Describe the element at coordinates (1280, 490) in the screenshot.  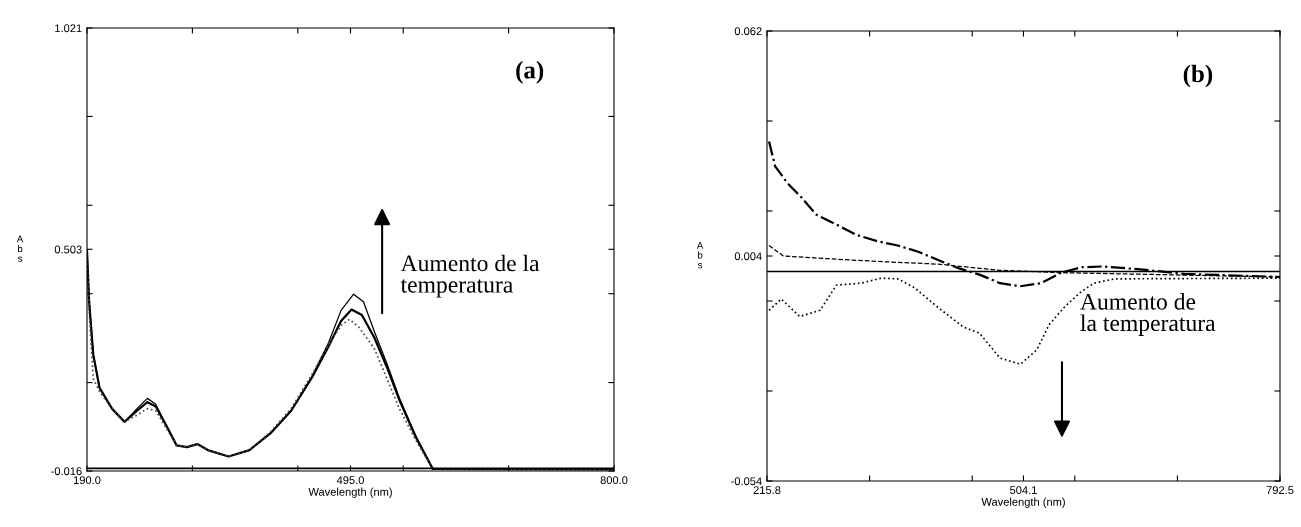
I see `x-tick-label: 792.5` at that location.